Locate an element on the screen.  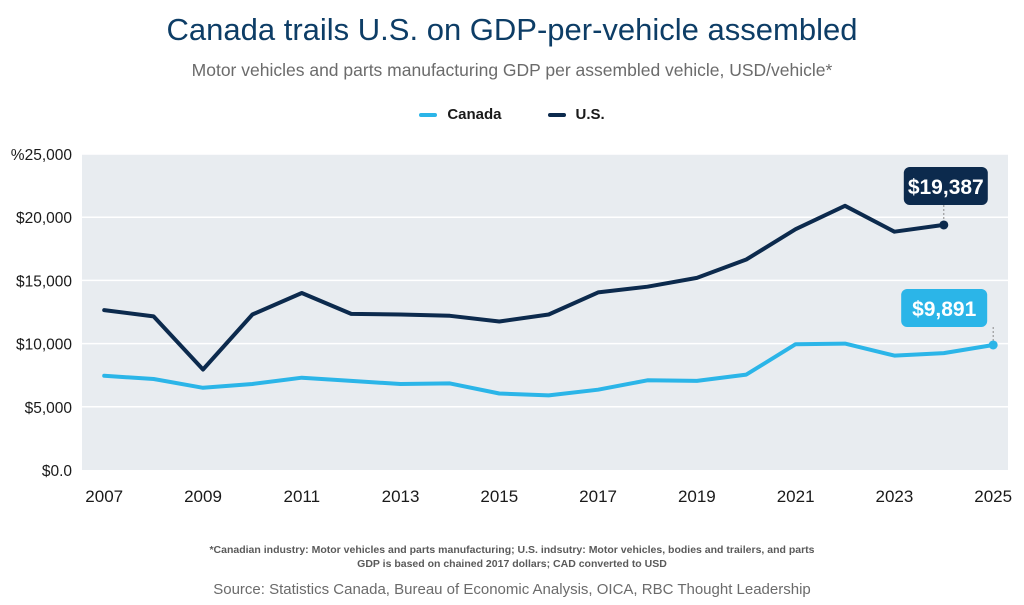
x-tick-label: 2009 is located at coordinates (203, 496).